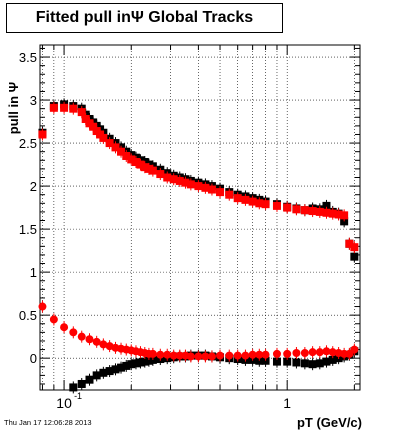  What do you see at coordinates (48, 422) in the screenshot?
I see `footer-timestamp: Thu Jan 17 12:06:28 2013` at bounding box center [48, 422].